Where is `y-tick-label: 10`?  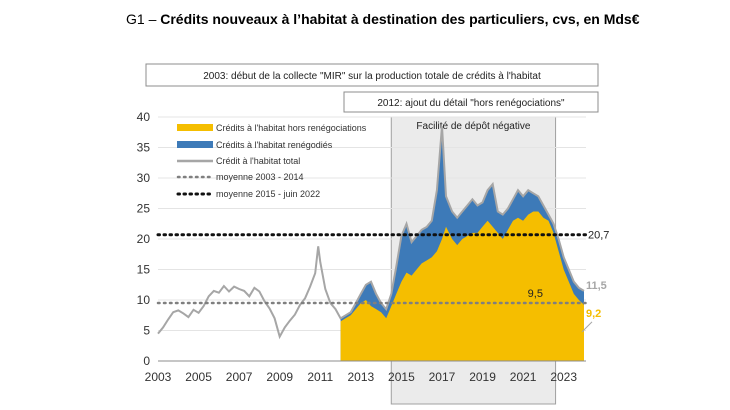 y-tick-label: 10 is located at coordinates (144, 300).